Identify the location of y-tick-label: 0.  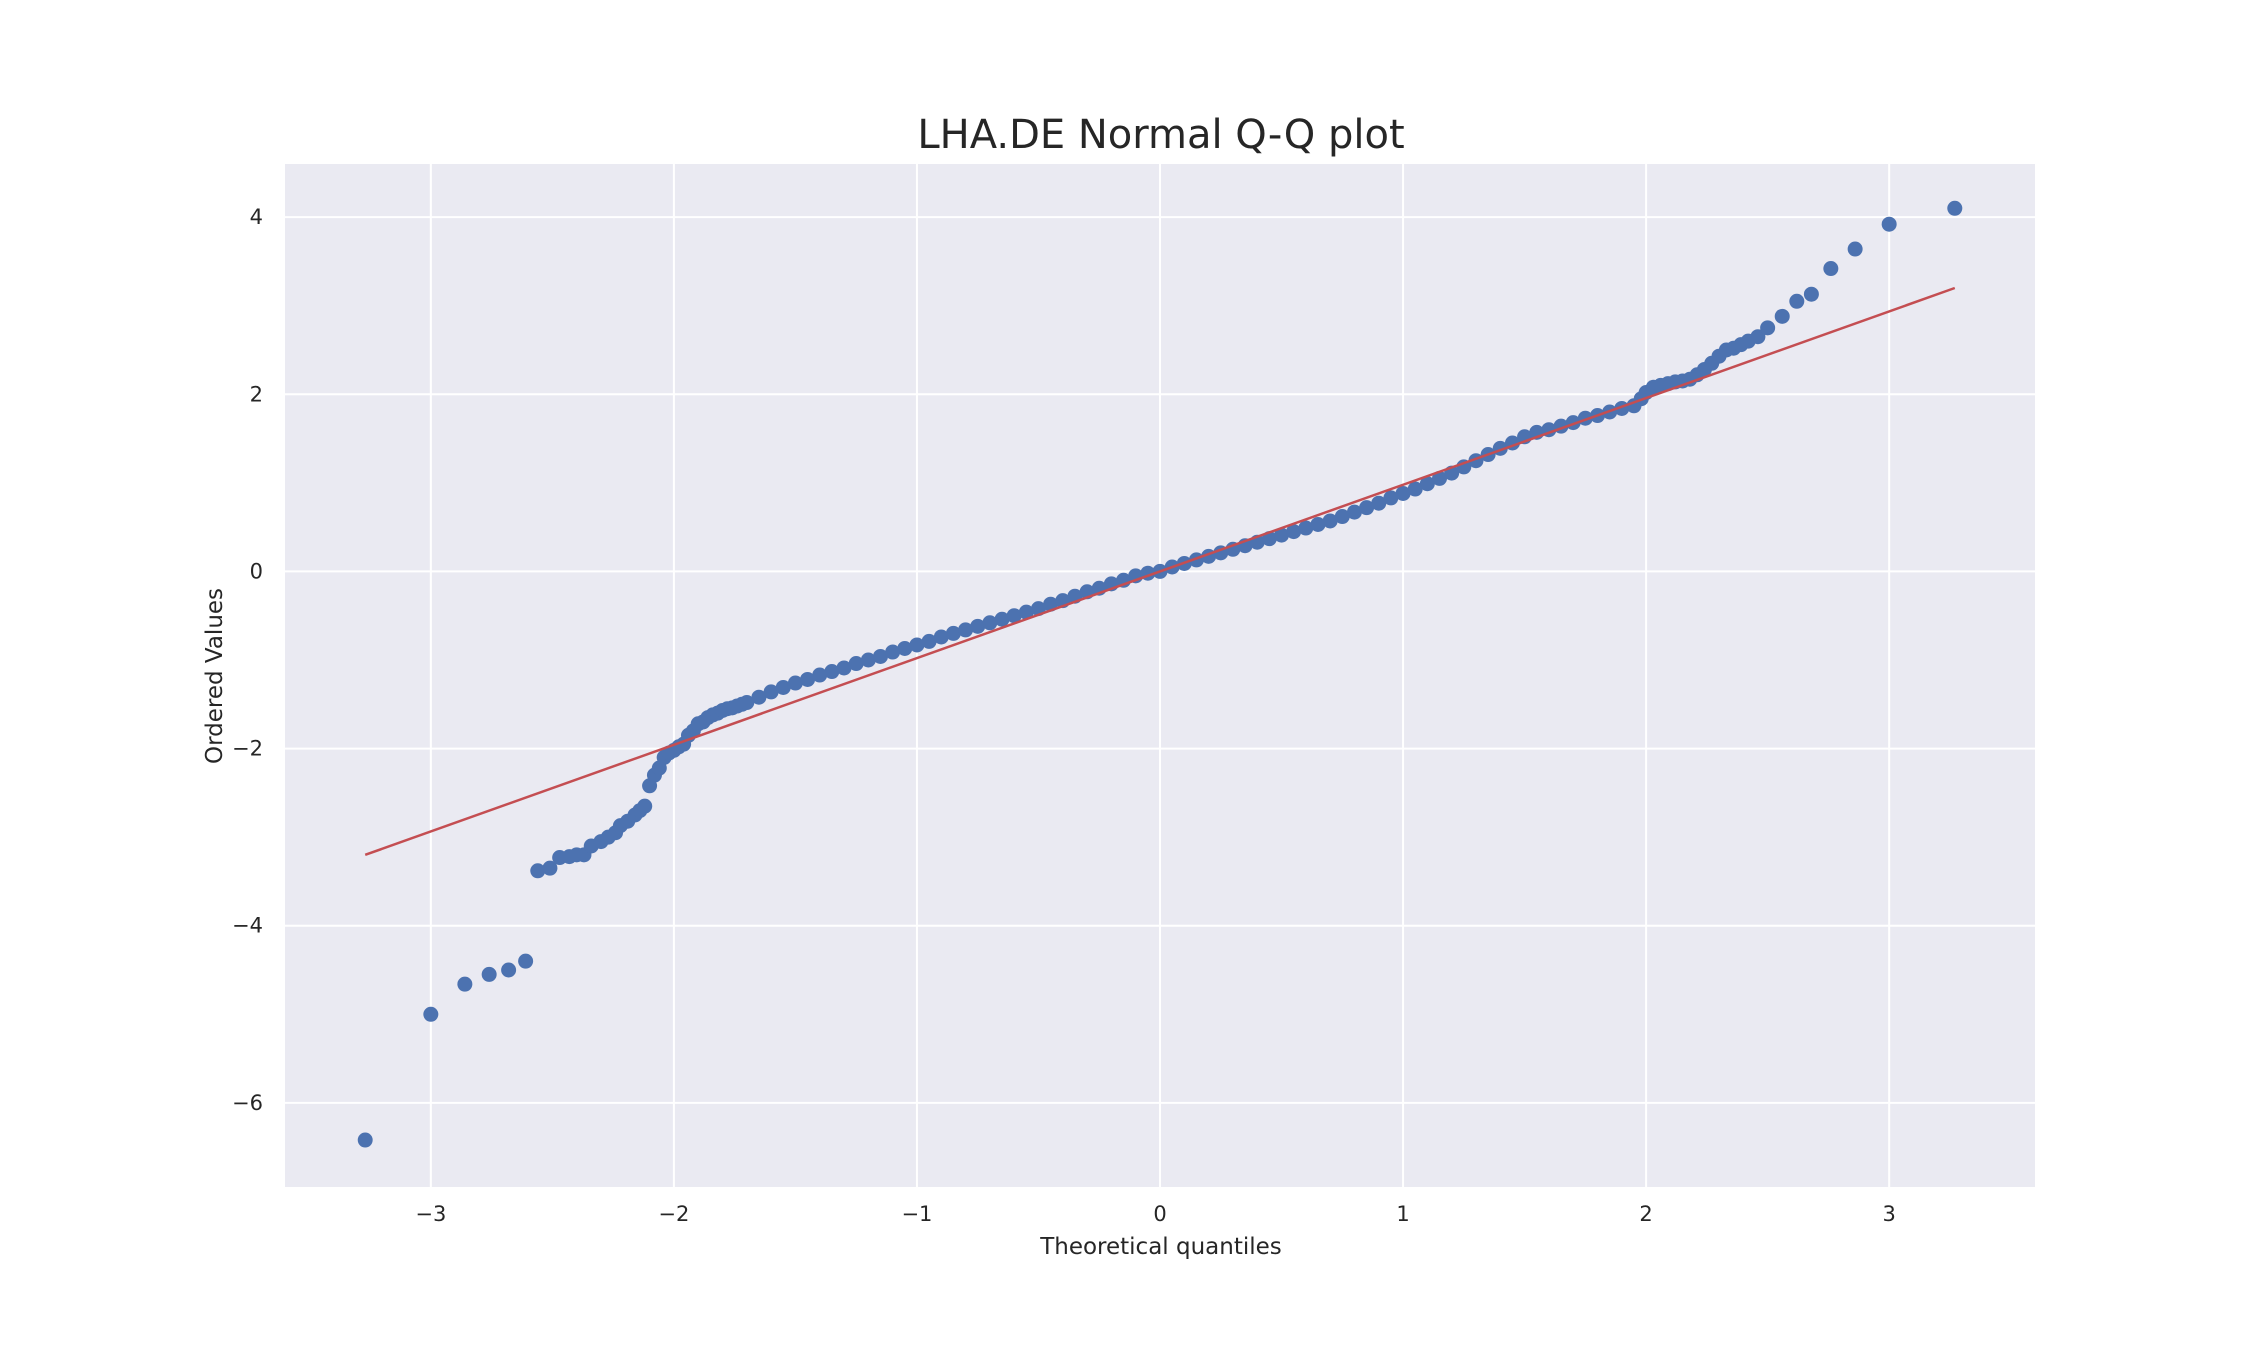
(256, 571).